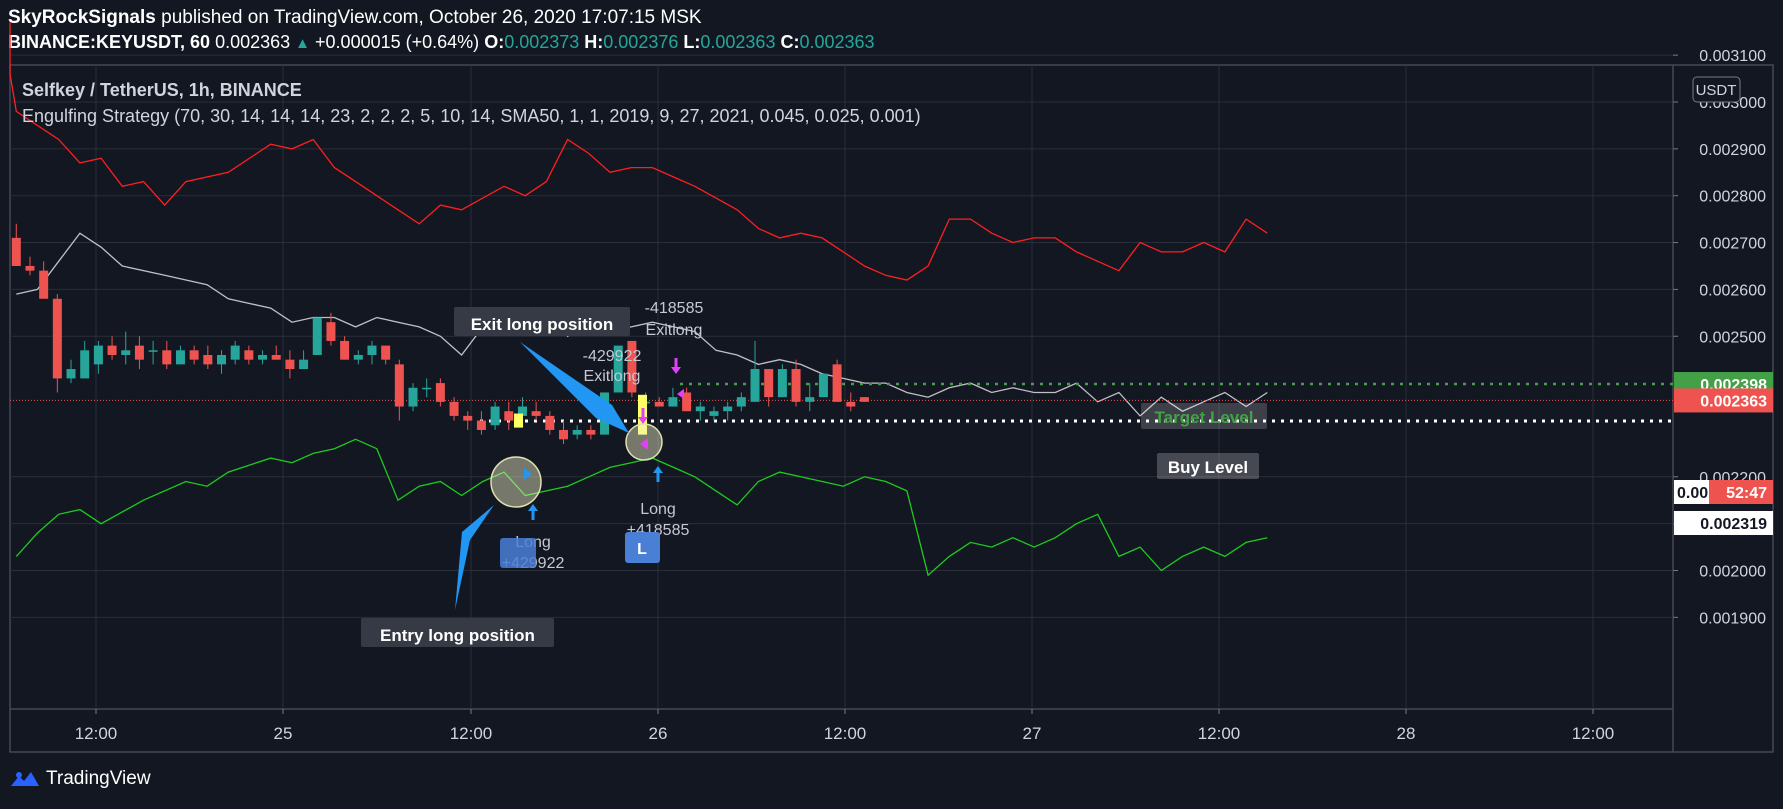 This screenshot has height=809, width=1783. I want to click on entry-badge-bg, so click(518, 553).